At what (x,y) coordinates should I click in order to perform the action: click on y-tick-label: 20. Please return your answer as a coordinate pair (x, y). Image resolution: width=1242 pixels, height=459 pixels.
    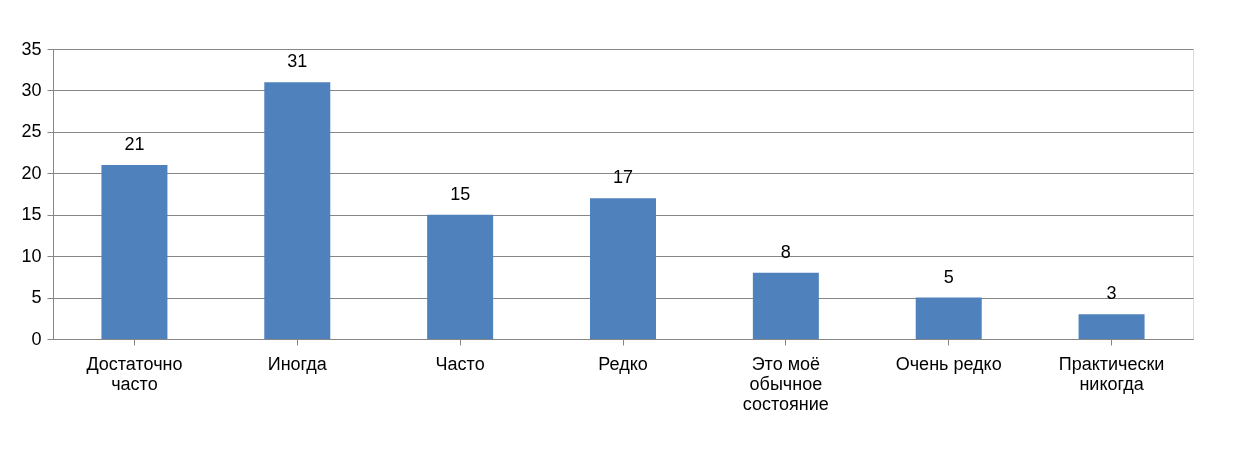
    Looking at the image, I should click on (31, 172).